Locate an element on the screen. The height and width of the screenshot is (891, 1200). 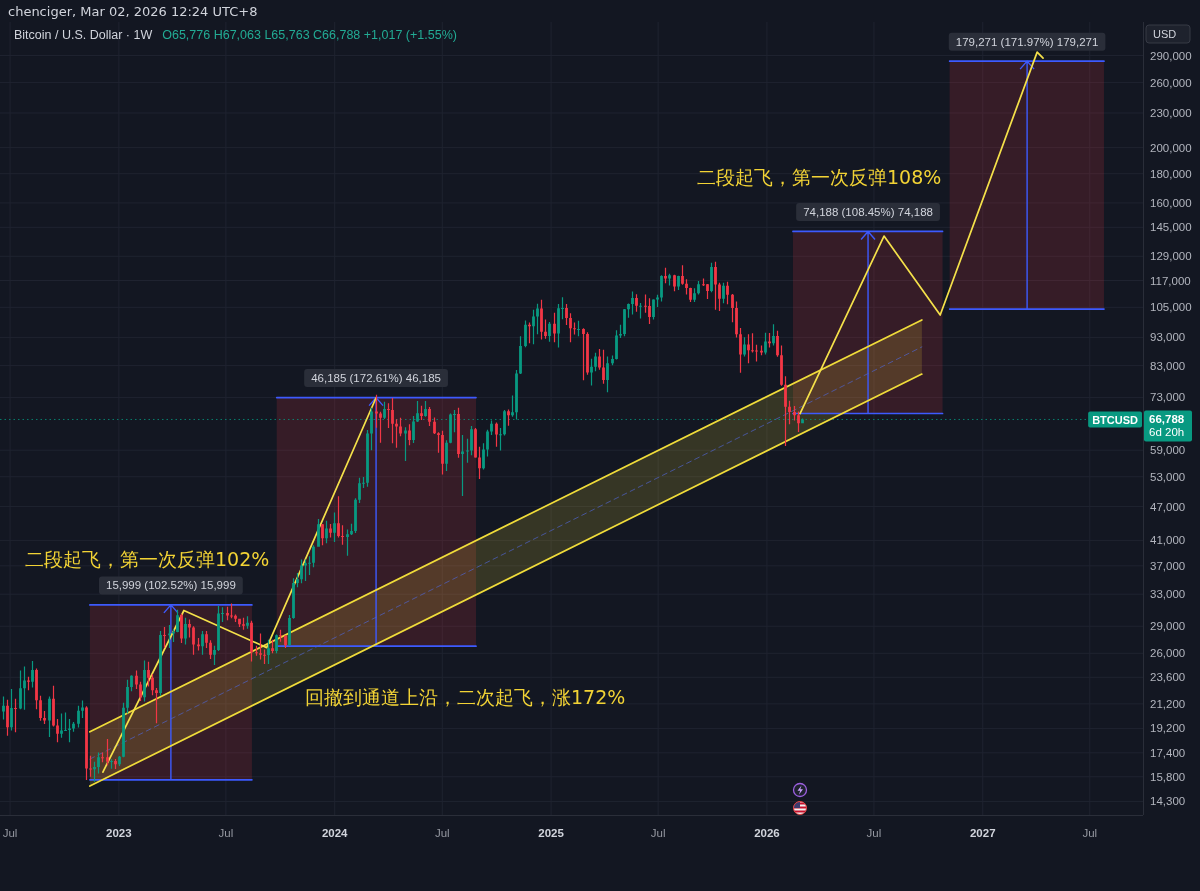
y-tick-label: 160,000 is located at coordinates (1171, 202).